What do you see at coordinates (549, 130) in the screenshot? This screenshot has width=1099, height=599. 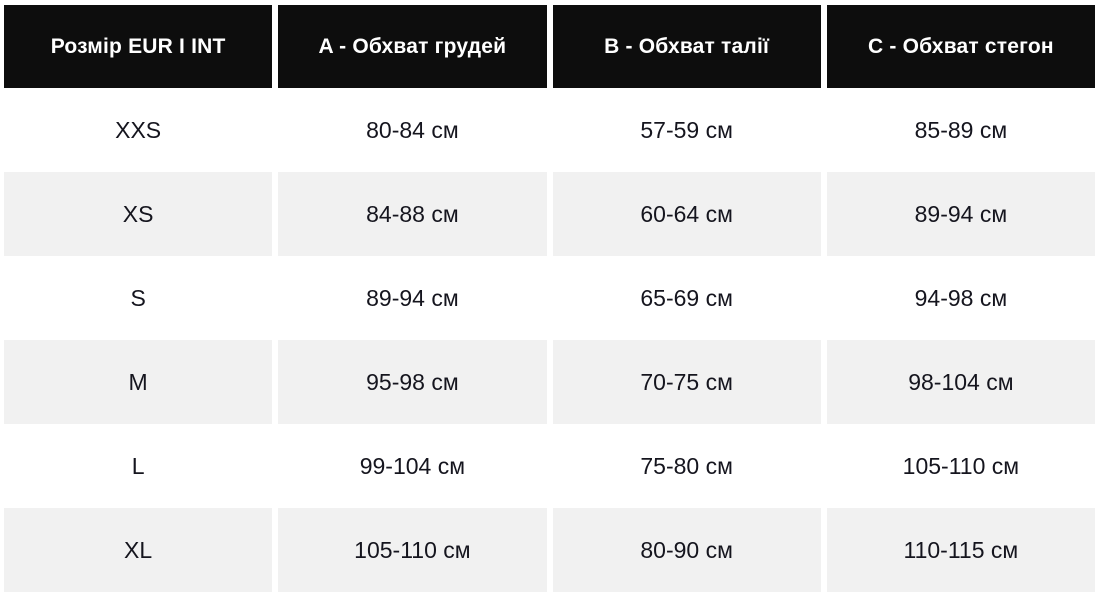 I see `table-row: XXS 80-84 см 57-59 см 85-89 см` at bounding box center [549, 130].